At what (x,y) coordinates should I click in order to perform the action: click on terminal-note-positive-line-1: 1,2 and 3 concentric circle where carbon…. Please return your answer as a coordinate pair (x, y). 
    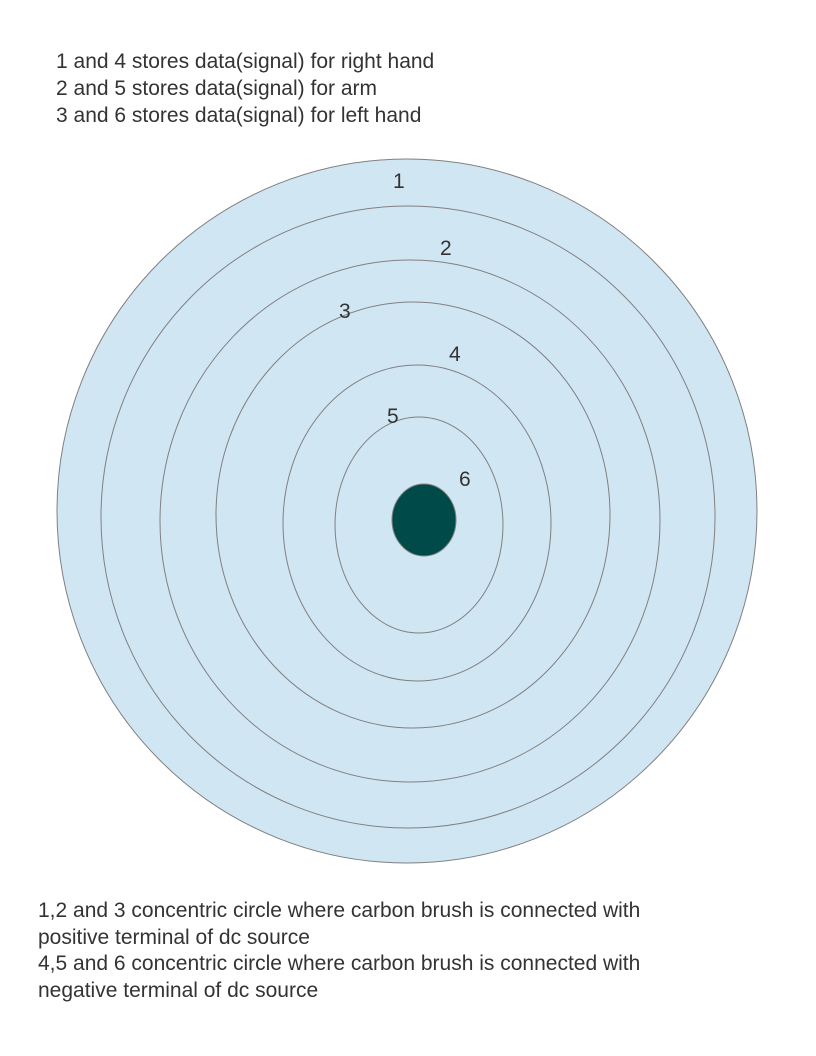
    Looking at the image, I should click on (339, 910).